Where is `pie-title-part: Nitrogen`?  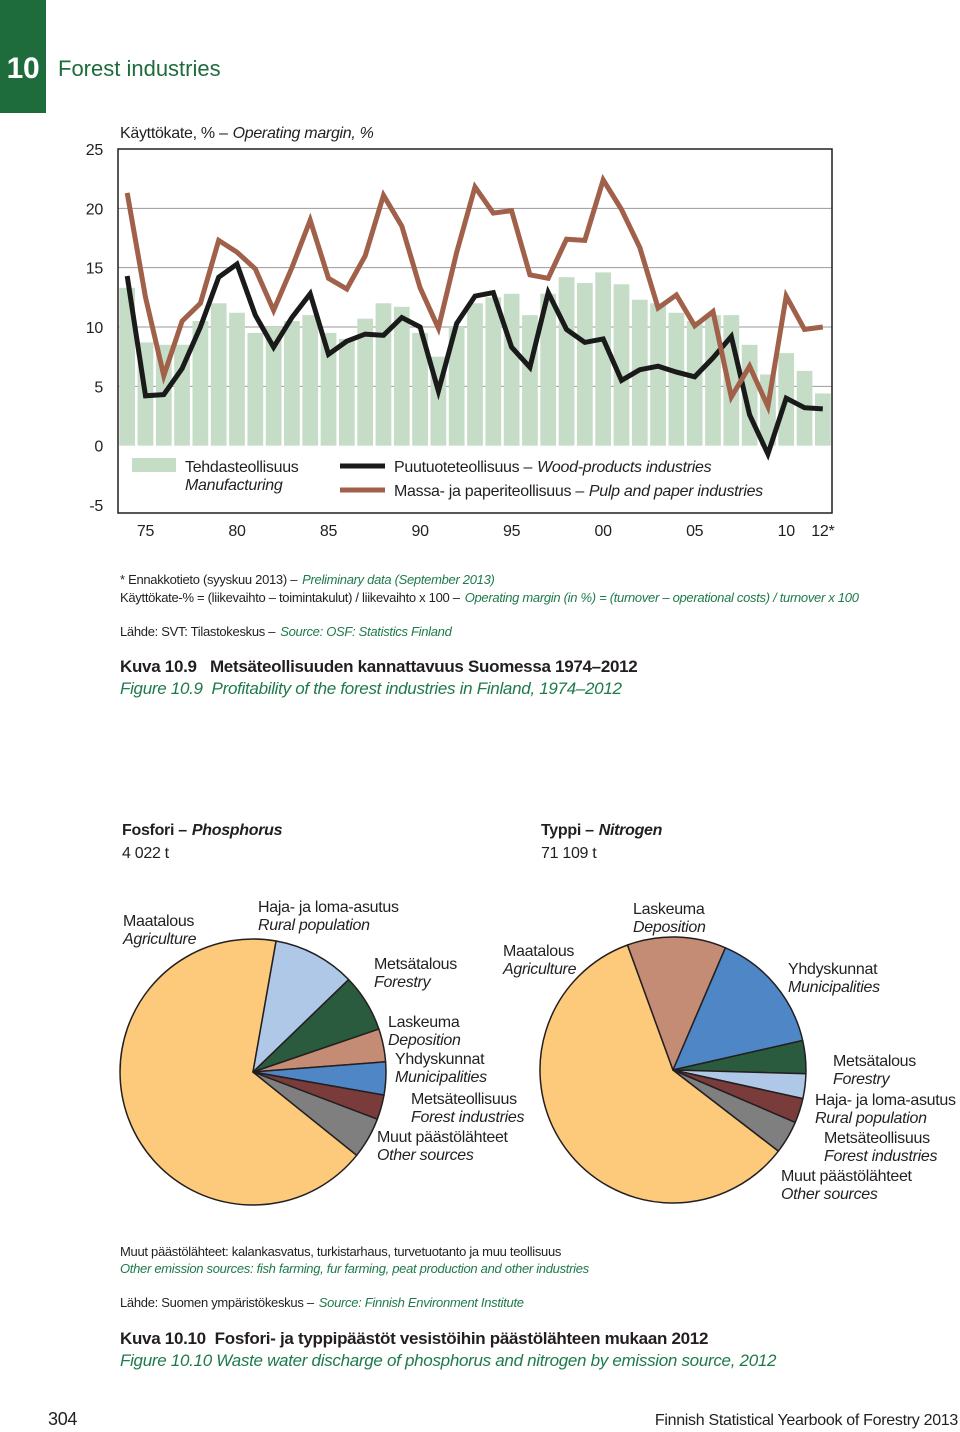 pie-title-part: Nitrogen is located at coordinates (631, 830).